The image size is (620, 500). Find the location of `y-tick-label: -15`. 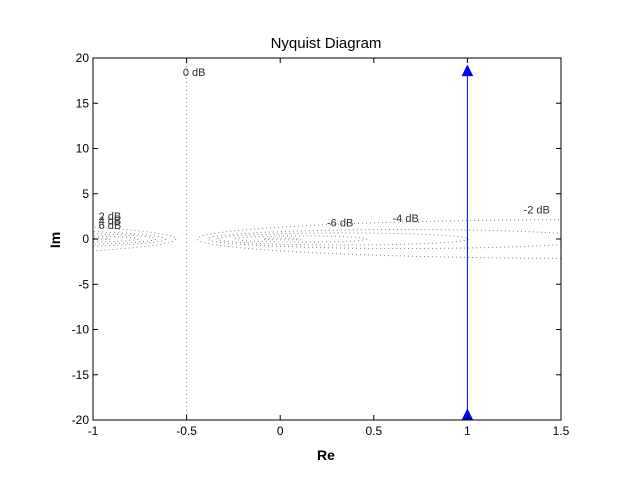

y-tick-label: -15 is located at coordinates (81, 375).